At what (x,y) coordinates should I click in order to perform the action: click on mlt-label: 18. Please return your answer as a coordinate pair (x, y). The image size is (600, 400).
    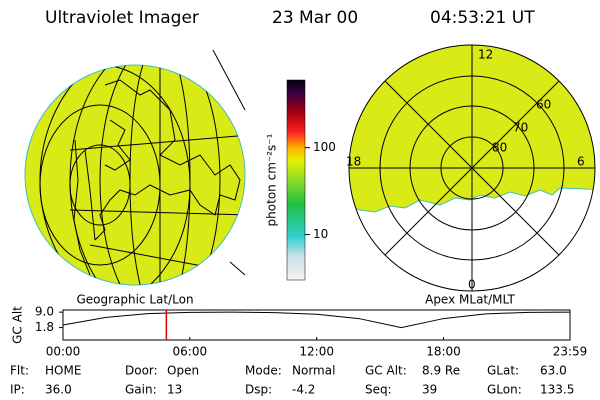
    Looking at the image, I should click on (353, 162).